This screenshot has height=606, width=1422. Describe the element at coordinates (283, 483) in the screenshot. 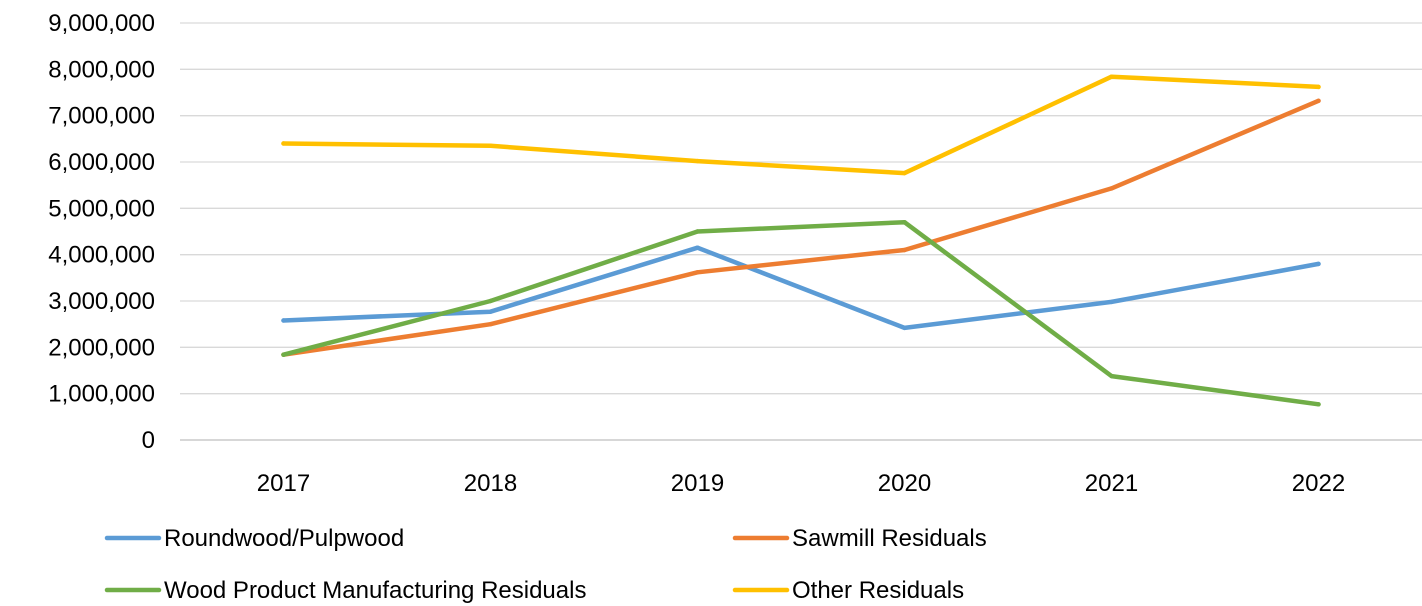

I see `x-tick-label: 2017` at that location.